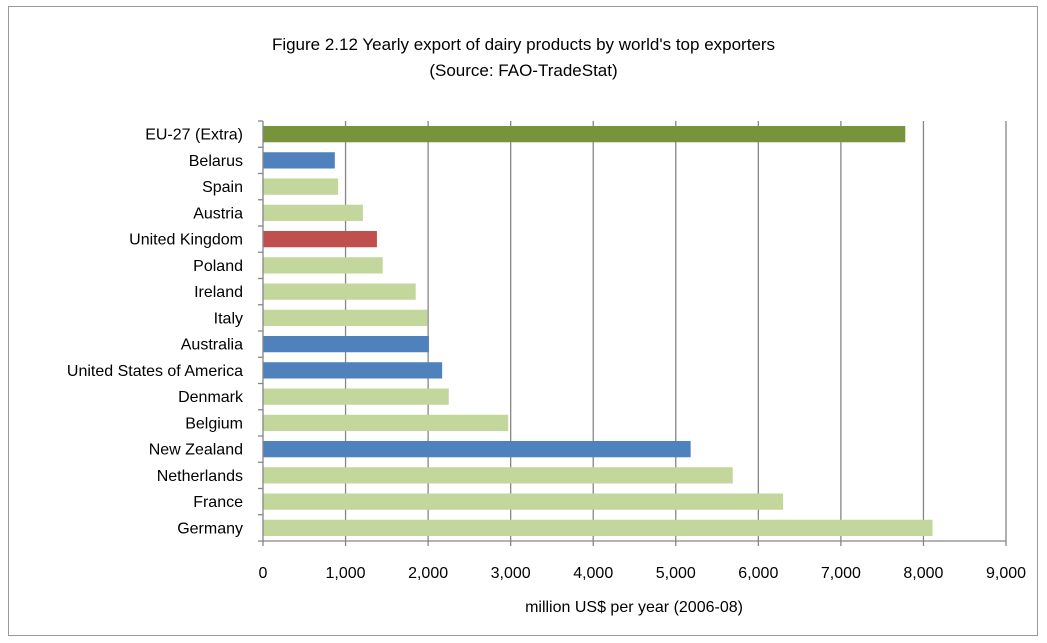 The height and width of the screenshot is (643, 1047). What do you see at coordinates (346, 573) in the screenshot?
I see `x-tick-label: 1,000` at bounding box center [346, 573].